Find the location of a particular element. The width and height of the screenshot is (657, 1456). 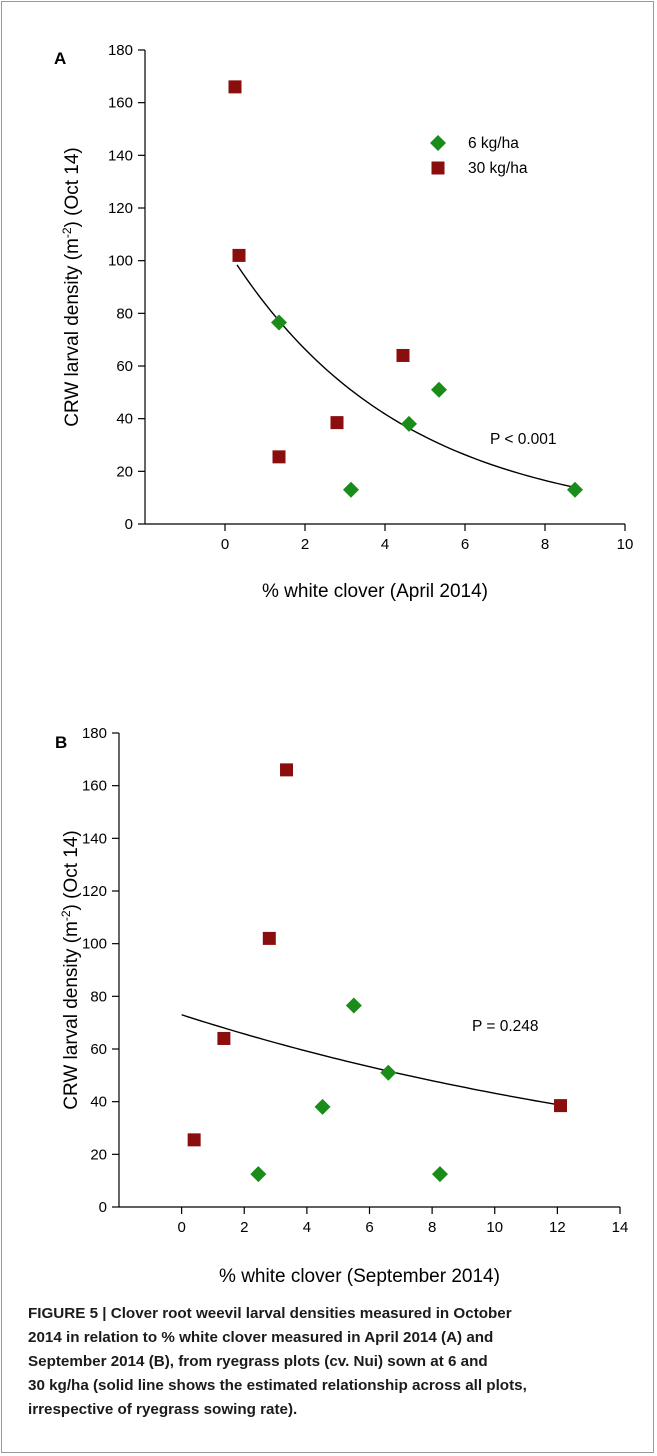

panel-letter: B is located at coordinates (61, 742).